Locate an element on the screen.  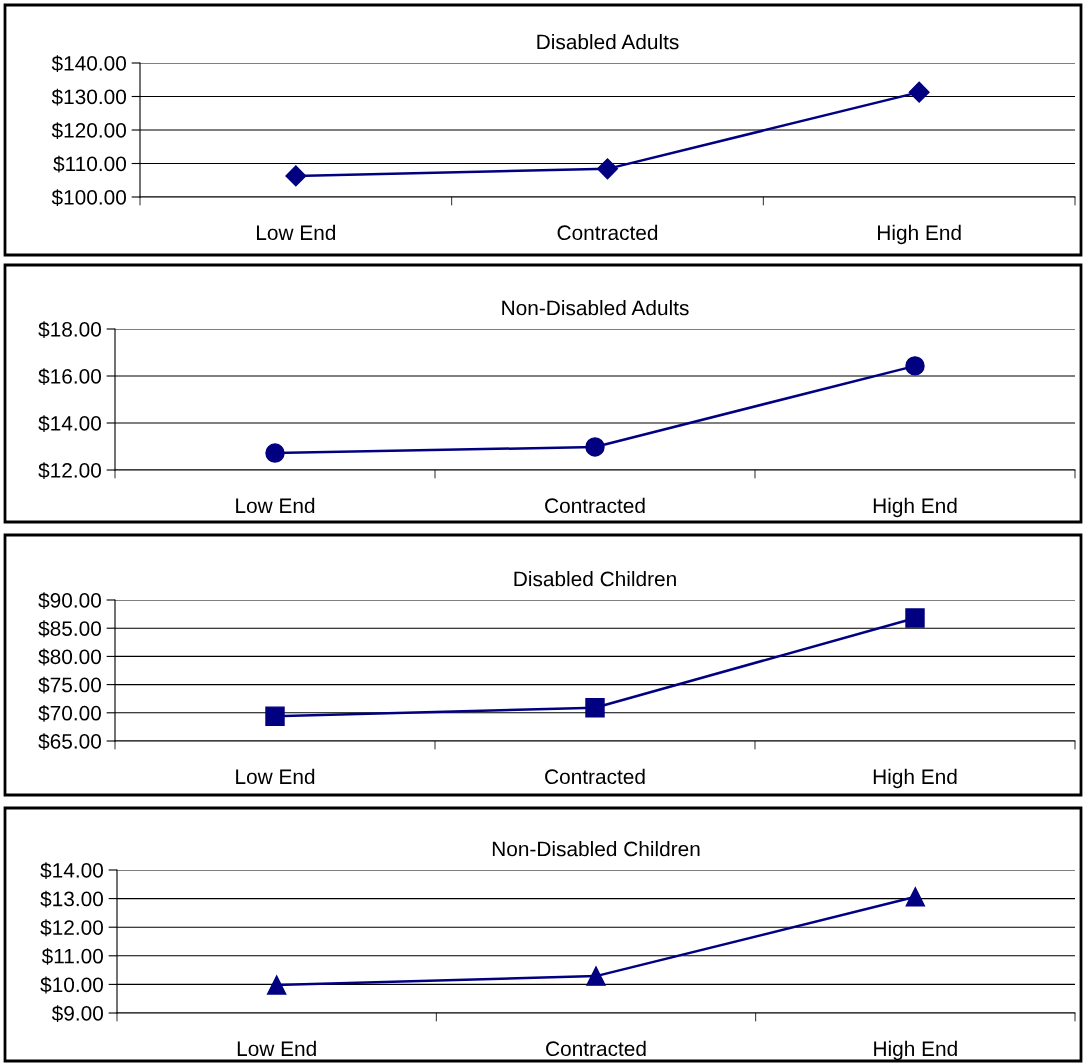
y-tick-label: $10.00 is located at coordinates (71, 985).